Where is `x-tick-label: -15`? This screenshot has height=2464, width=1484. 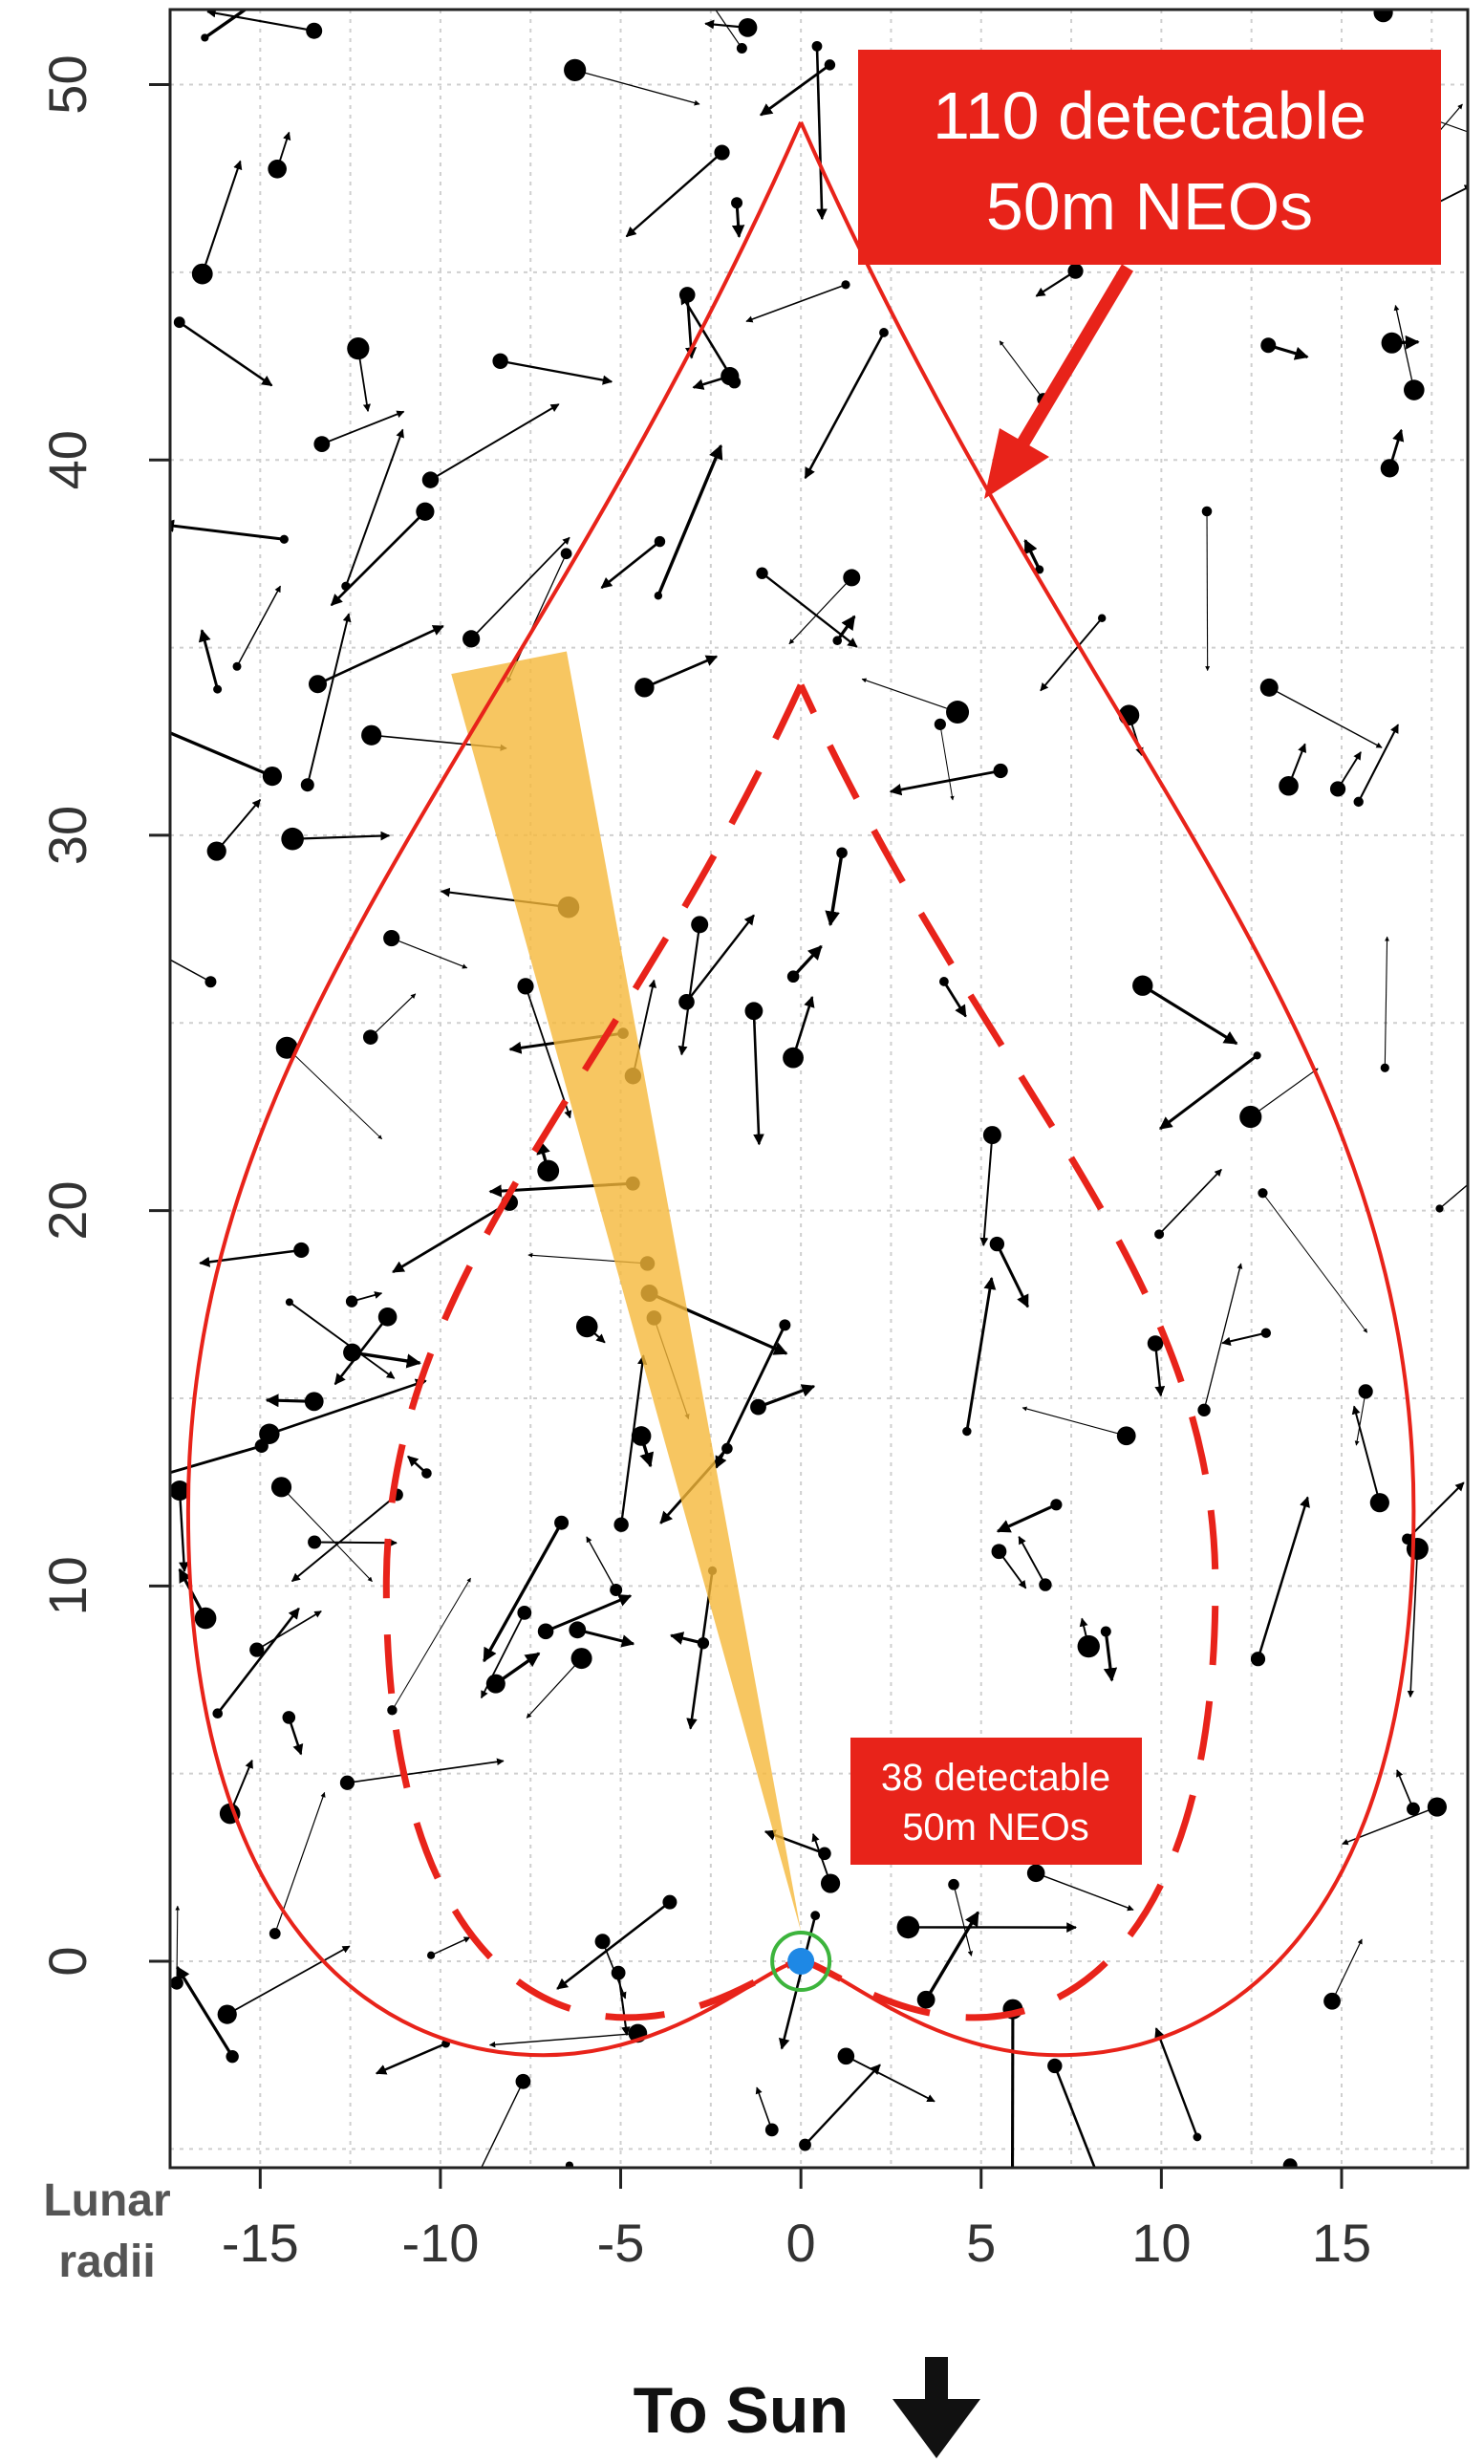
x-tick-label: -15 is located at coordinates (260, 2243).